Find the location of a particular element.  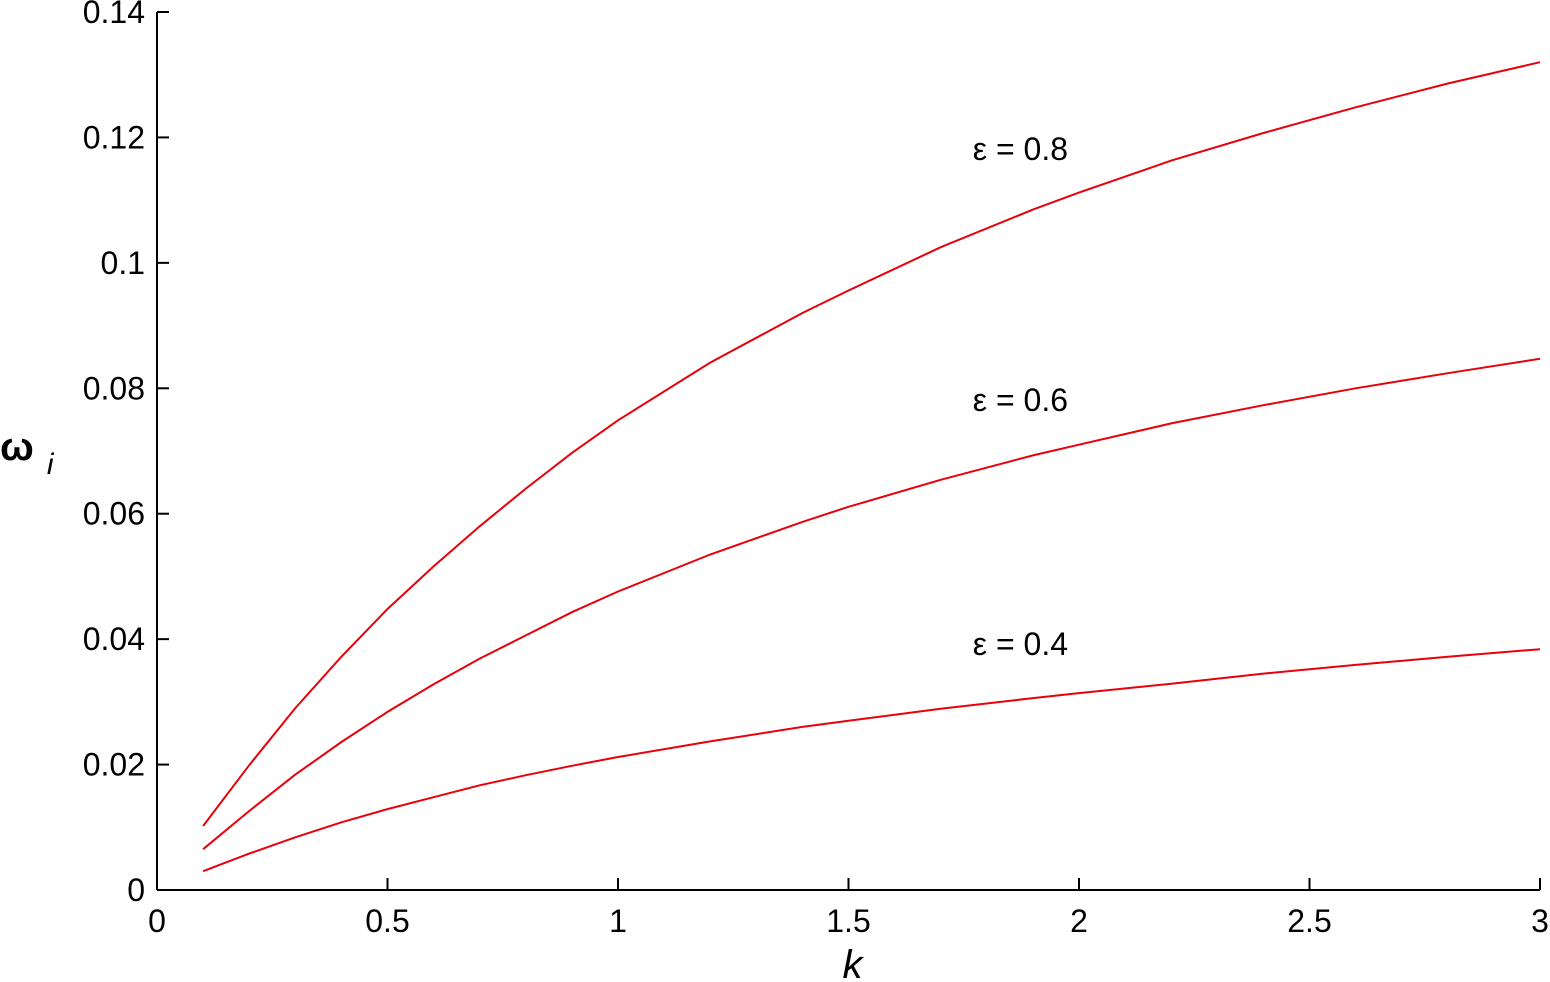

y-tick-label: 0.06 is located at coordinates (114, 514).